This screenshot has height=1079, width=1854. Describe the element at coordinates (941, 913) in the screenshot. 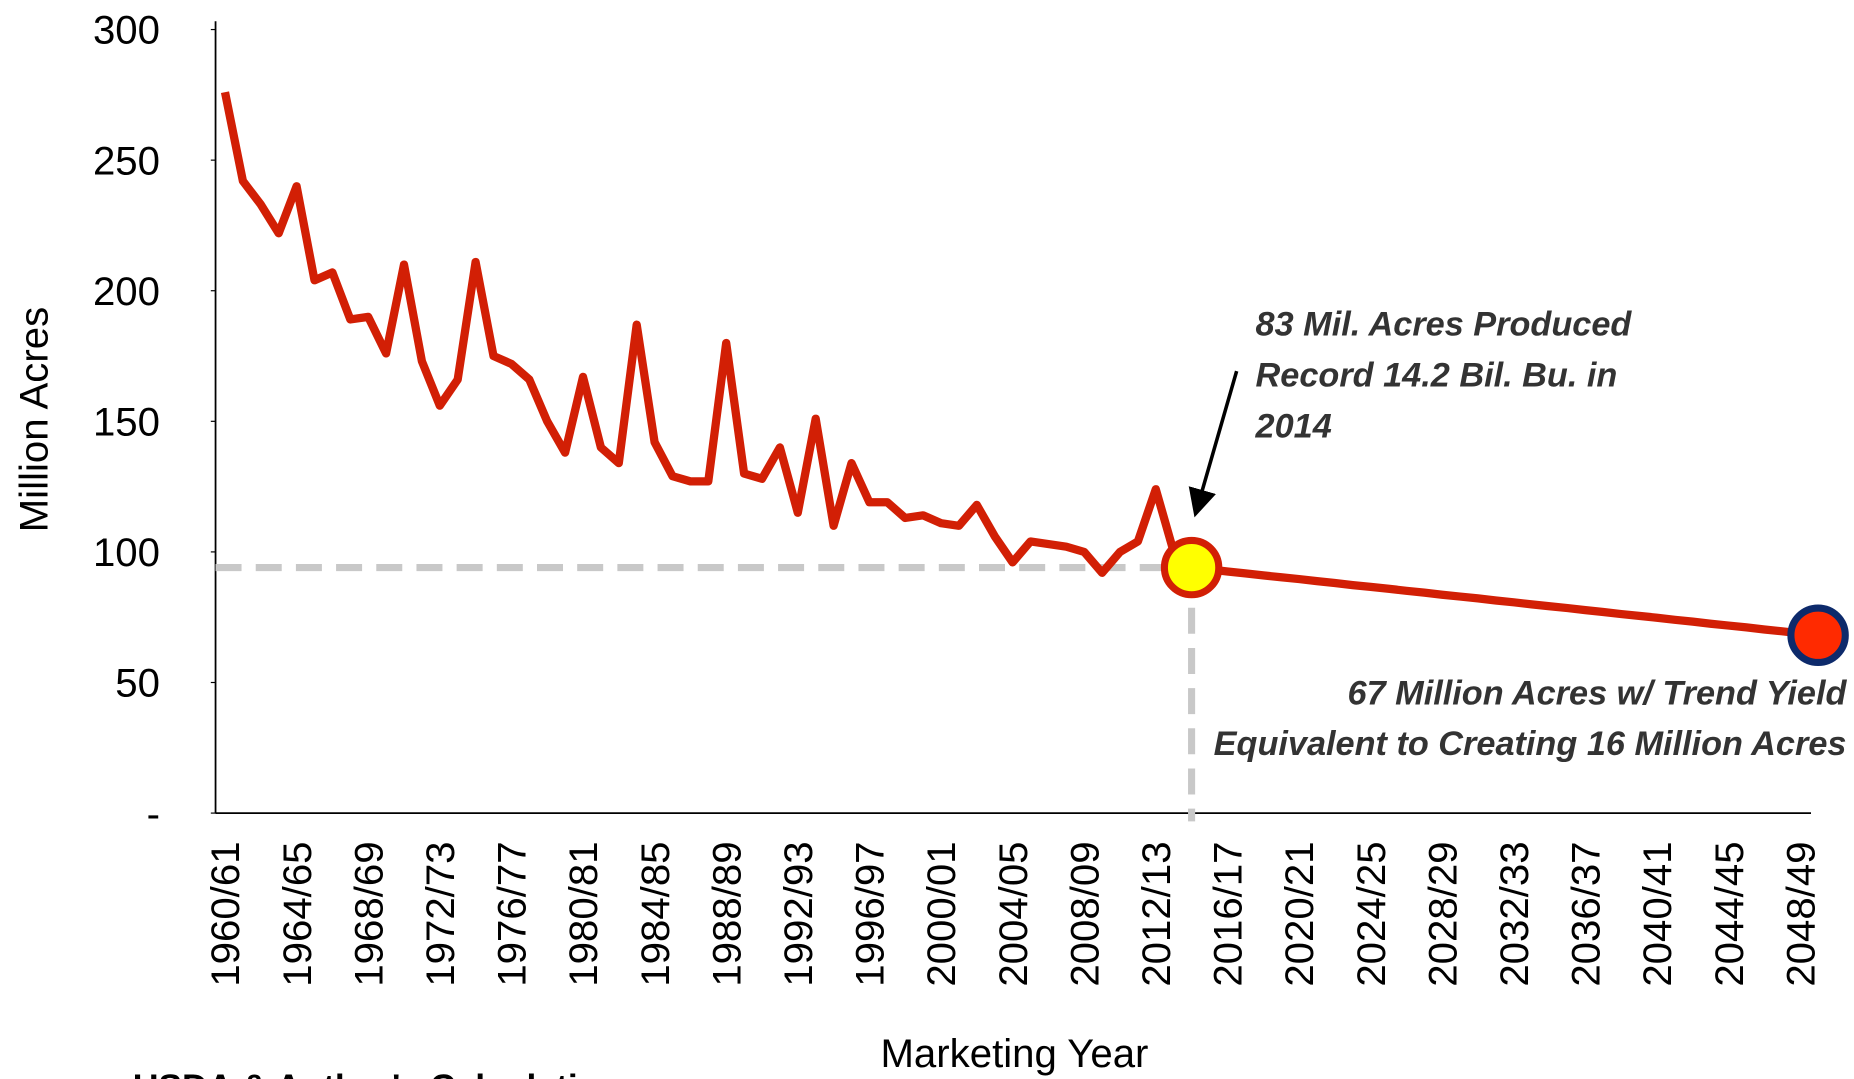

I see `x-tick-label: 2000/01` at that location.